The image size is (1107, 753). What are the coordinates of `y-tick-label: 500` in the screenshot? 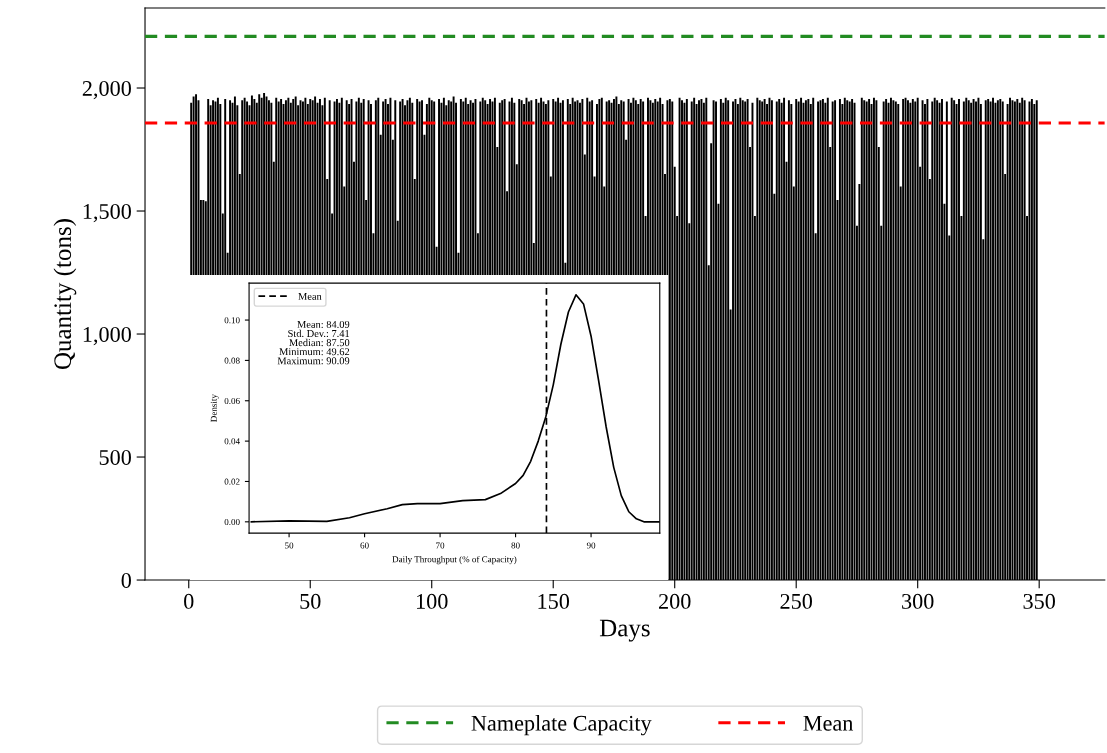 It's located at (115, 457).